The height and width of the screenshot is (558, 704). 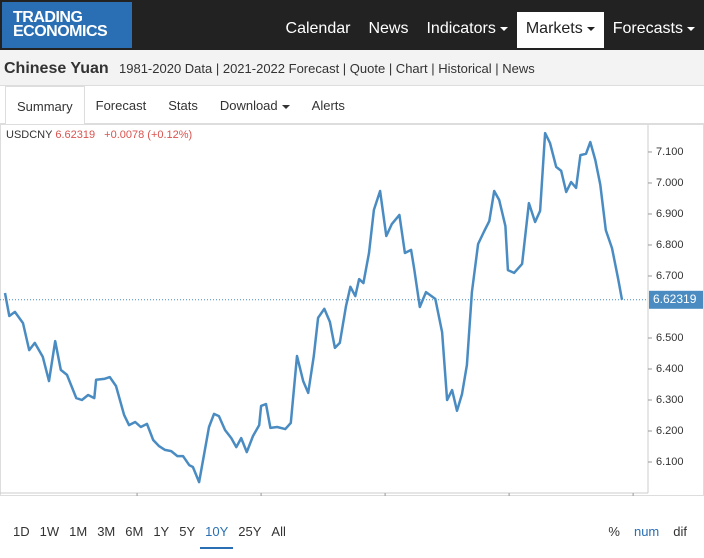 What do you see at coordinates (121, 105) in the screenshot?
I see `tab: Forecast` at bounding box center [121, 105].